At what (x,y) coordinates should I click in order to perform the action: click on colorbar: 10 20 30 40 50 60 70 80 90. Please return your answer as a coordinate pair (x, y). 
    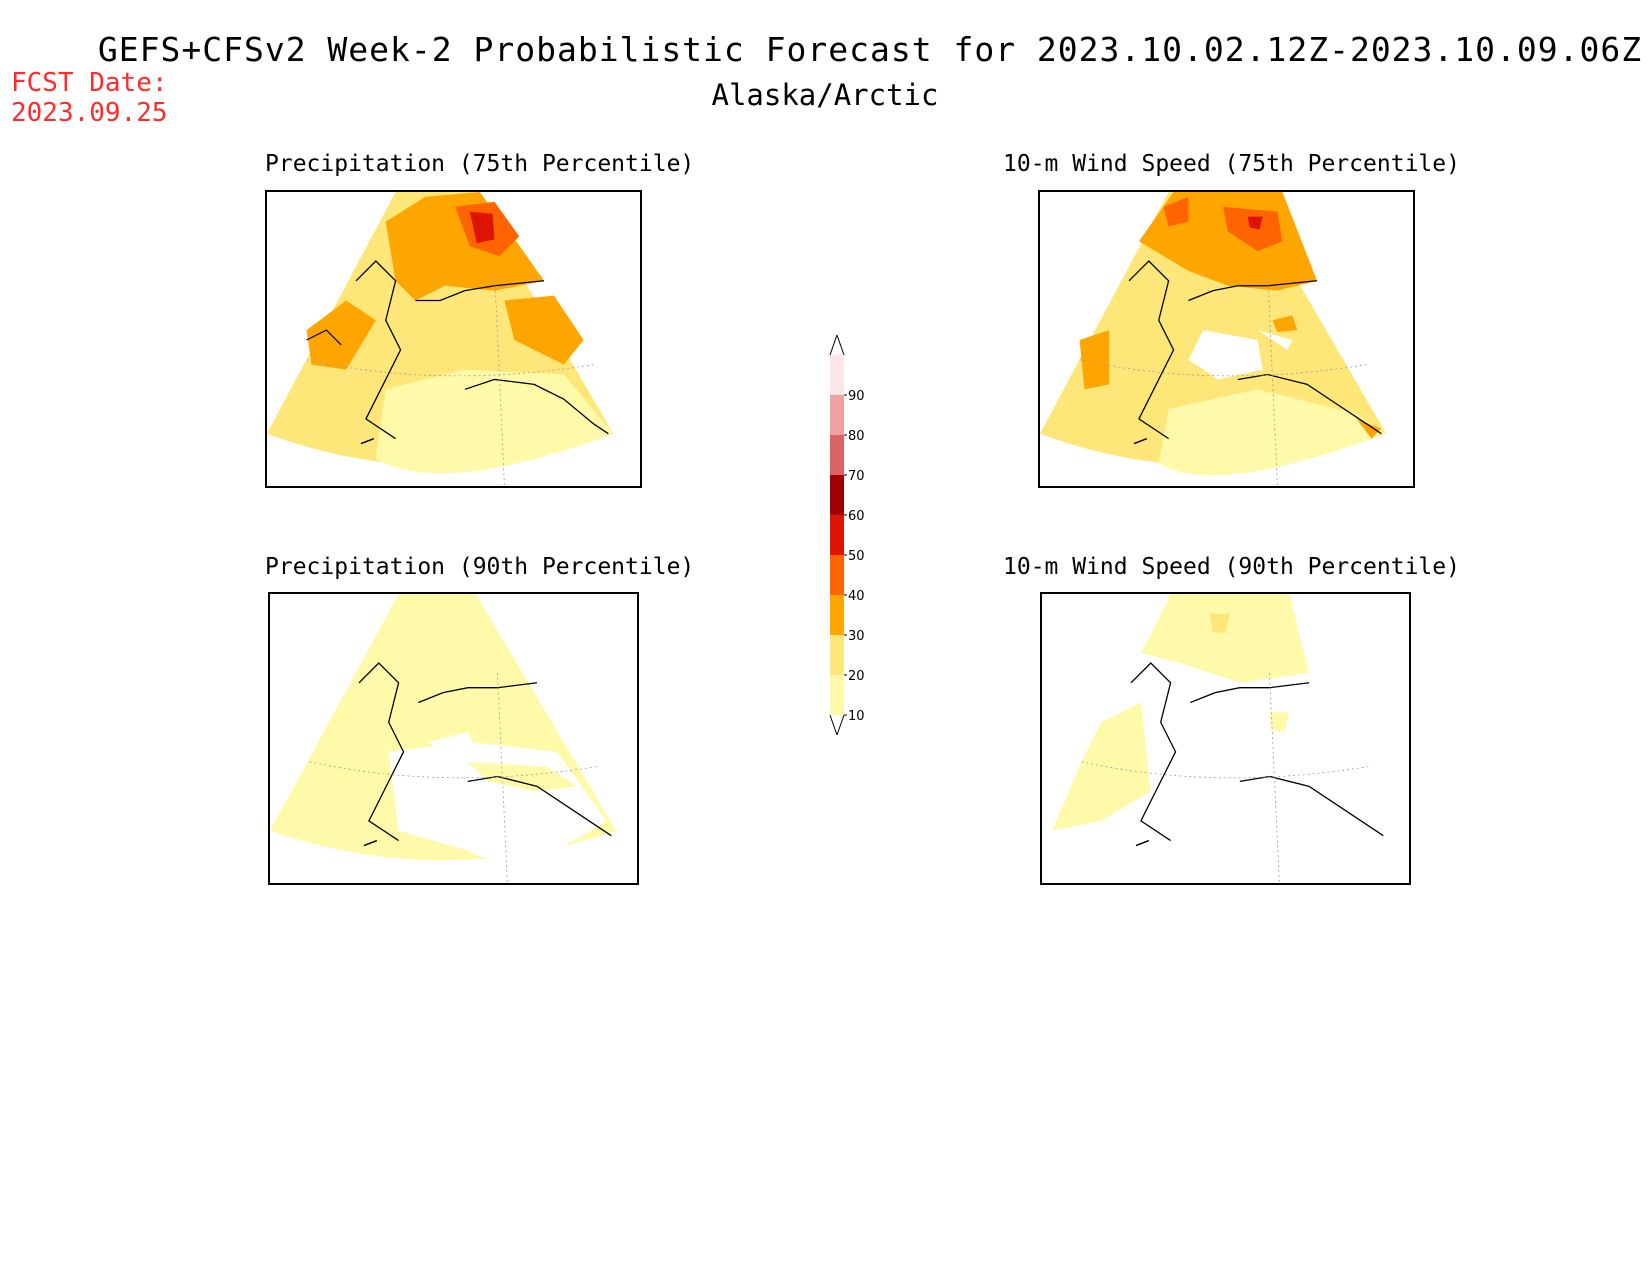
    Looking at the image, I should click on (865, 535).